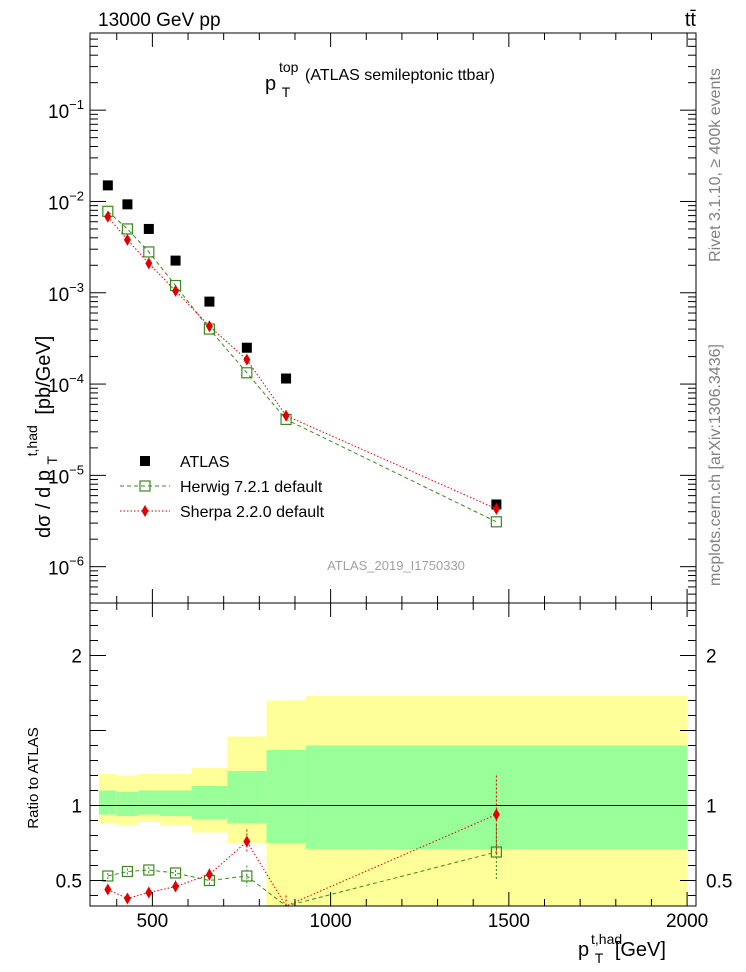 The image size is (746, 972). I want to click on ratio-y-tick-label: 0.5, so click(69, 882).